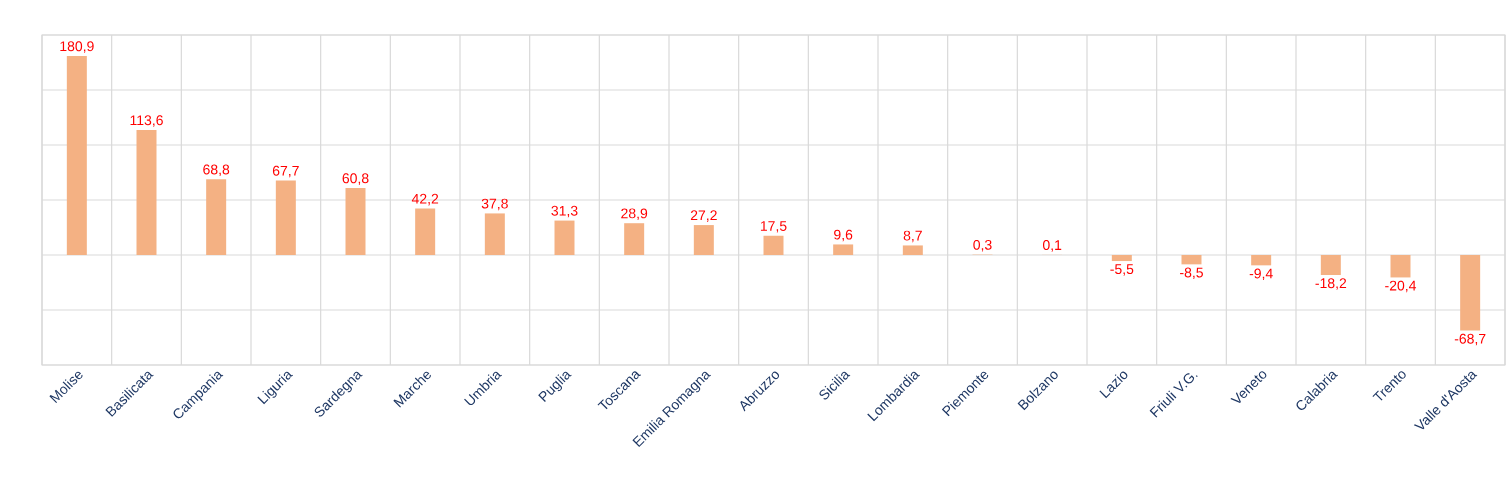 The width and height of the screenshot is (1512, 501). What do you see at coordinates (1331, 284) in the screenshot?
I see `data-label: -18,2` at bounding box center [1331, 284].